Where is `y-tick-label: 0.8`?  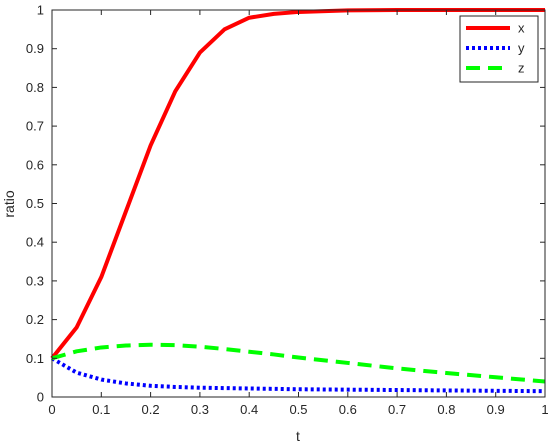
y-tick-label: 0.8 is located at coordinates (35, 87).